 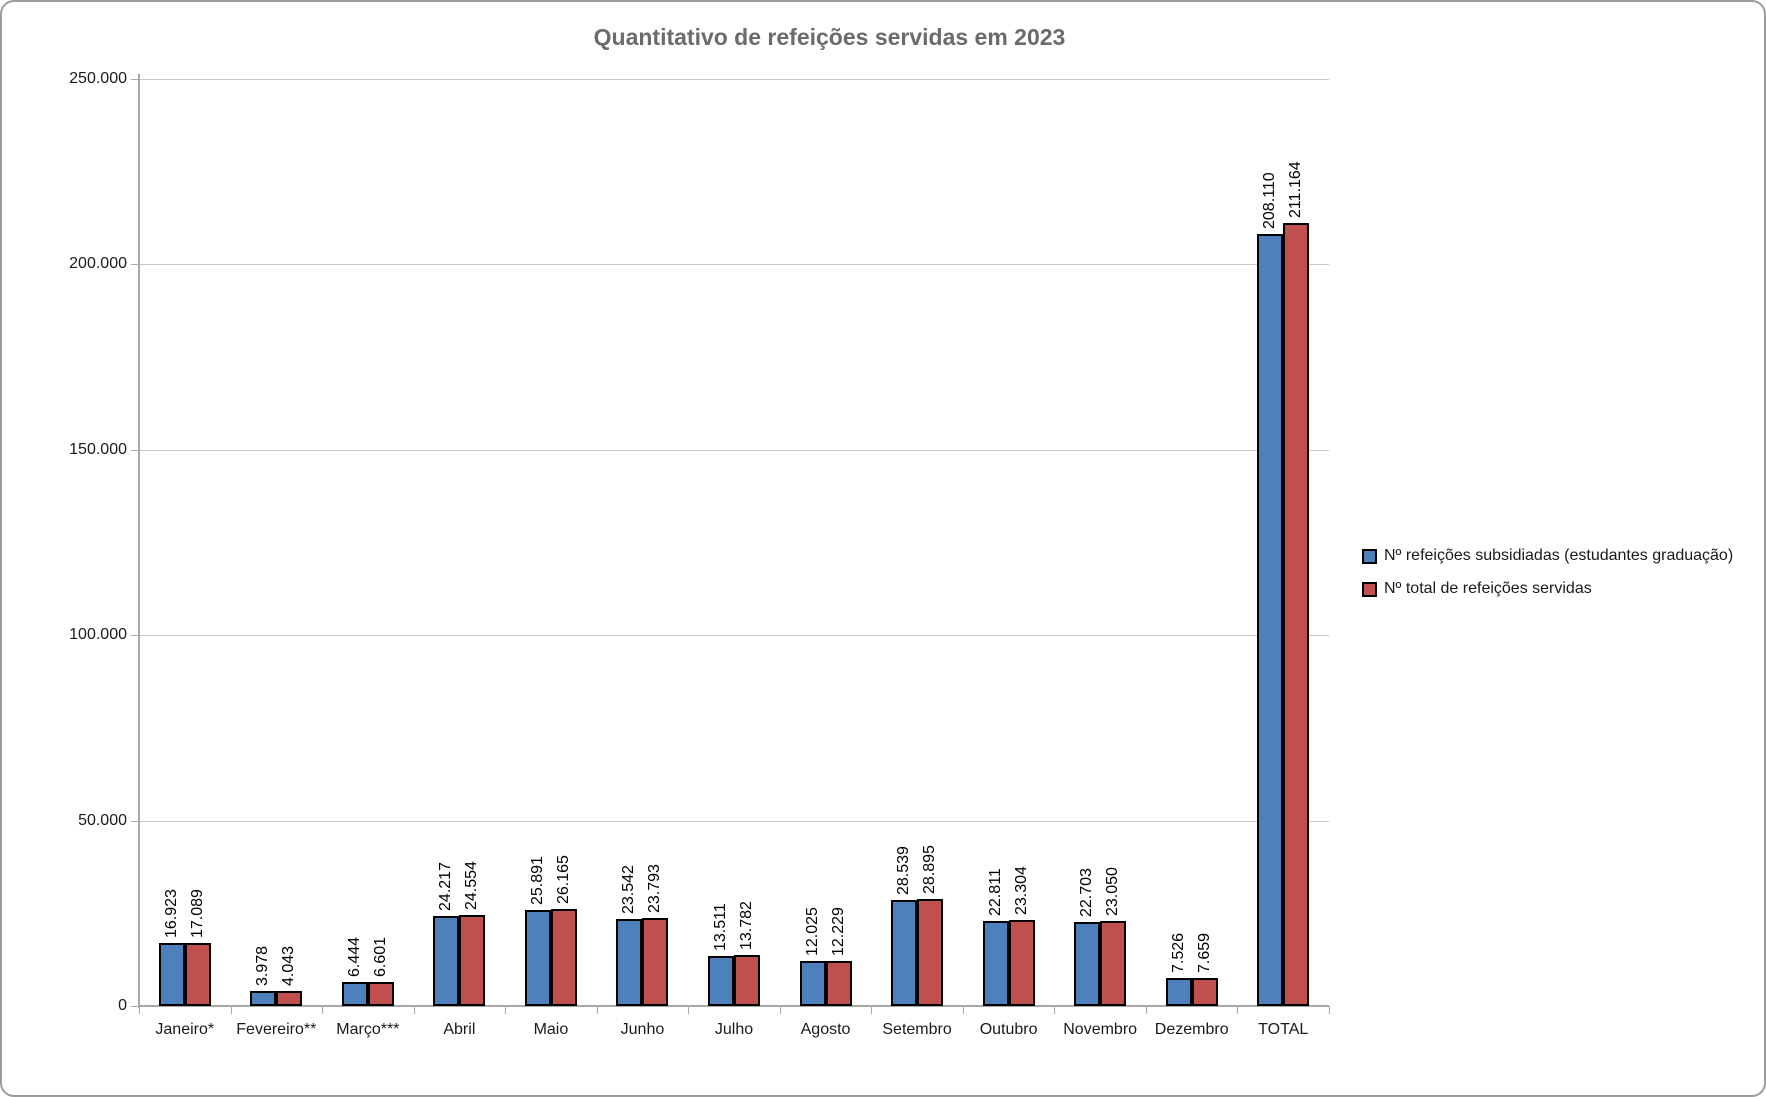 I want to click on x-axis-category-label: Setembro, so click(x=917, y=1029).